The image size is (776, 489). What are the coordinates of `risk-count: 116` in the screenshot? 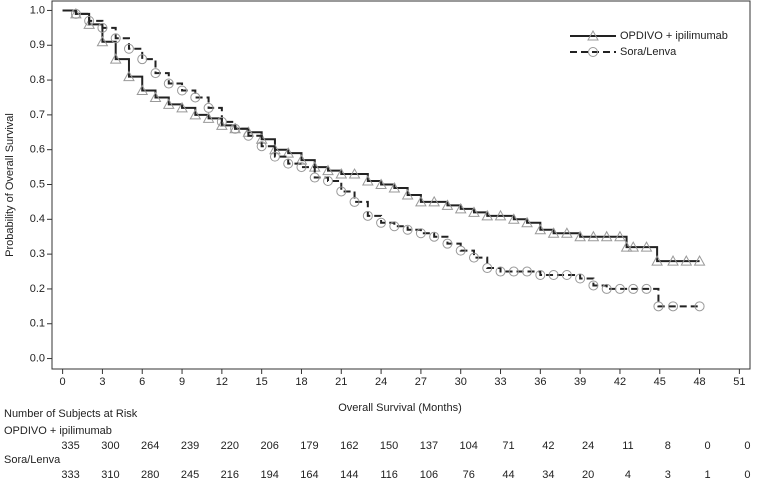 It's located at (389, 475).